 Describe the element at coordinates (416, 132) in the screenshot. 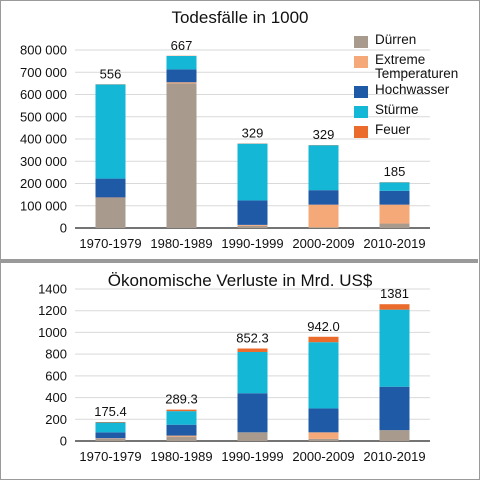

I see `legend-item-feuer: Feuer` at that location.